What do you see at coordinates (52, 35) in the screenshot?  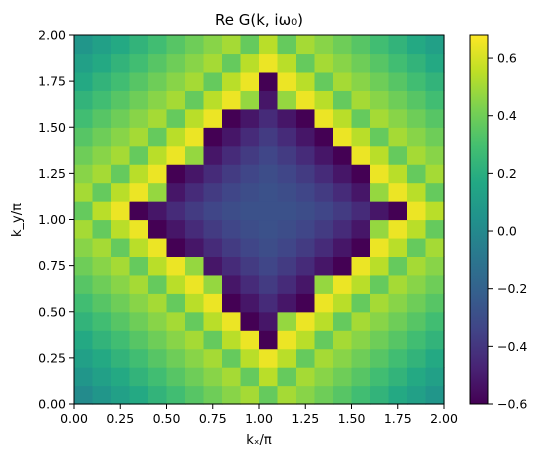 I see `y-tick-label: 2.00` at bounding box center [52, 35].